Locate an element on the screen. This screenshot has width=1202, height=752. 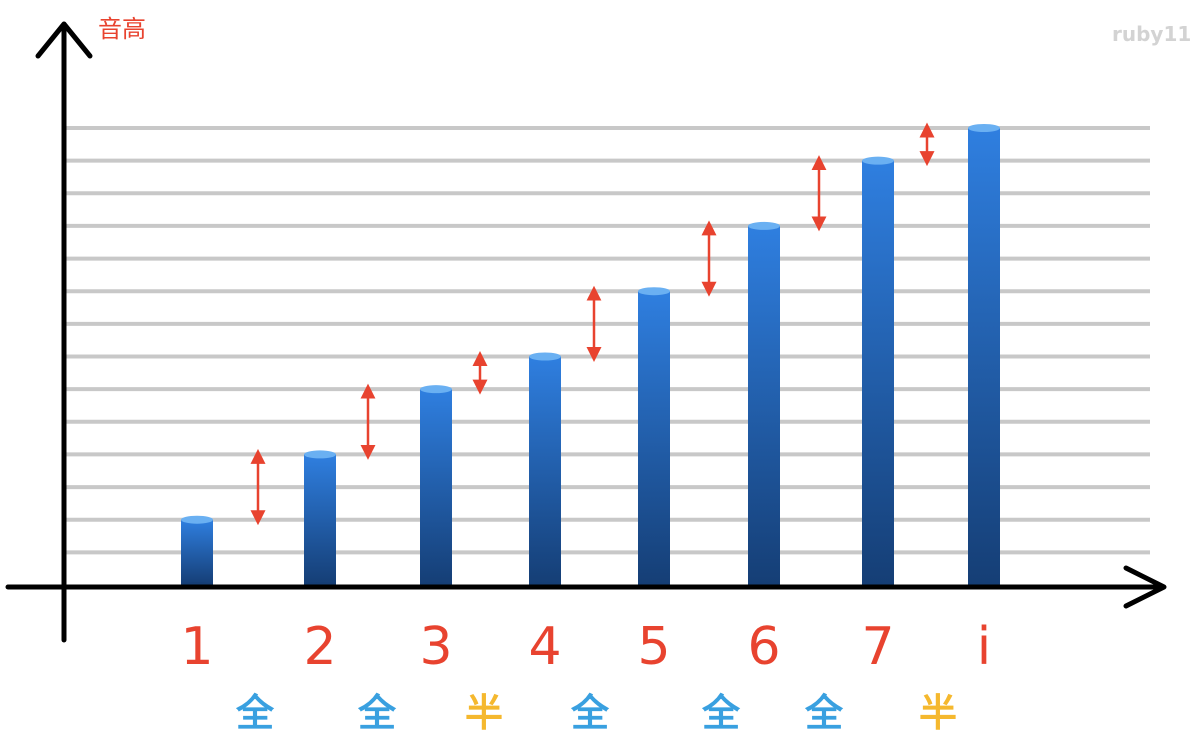
x-tick-label: 3 is located at coordinates (435, 647).